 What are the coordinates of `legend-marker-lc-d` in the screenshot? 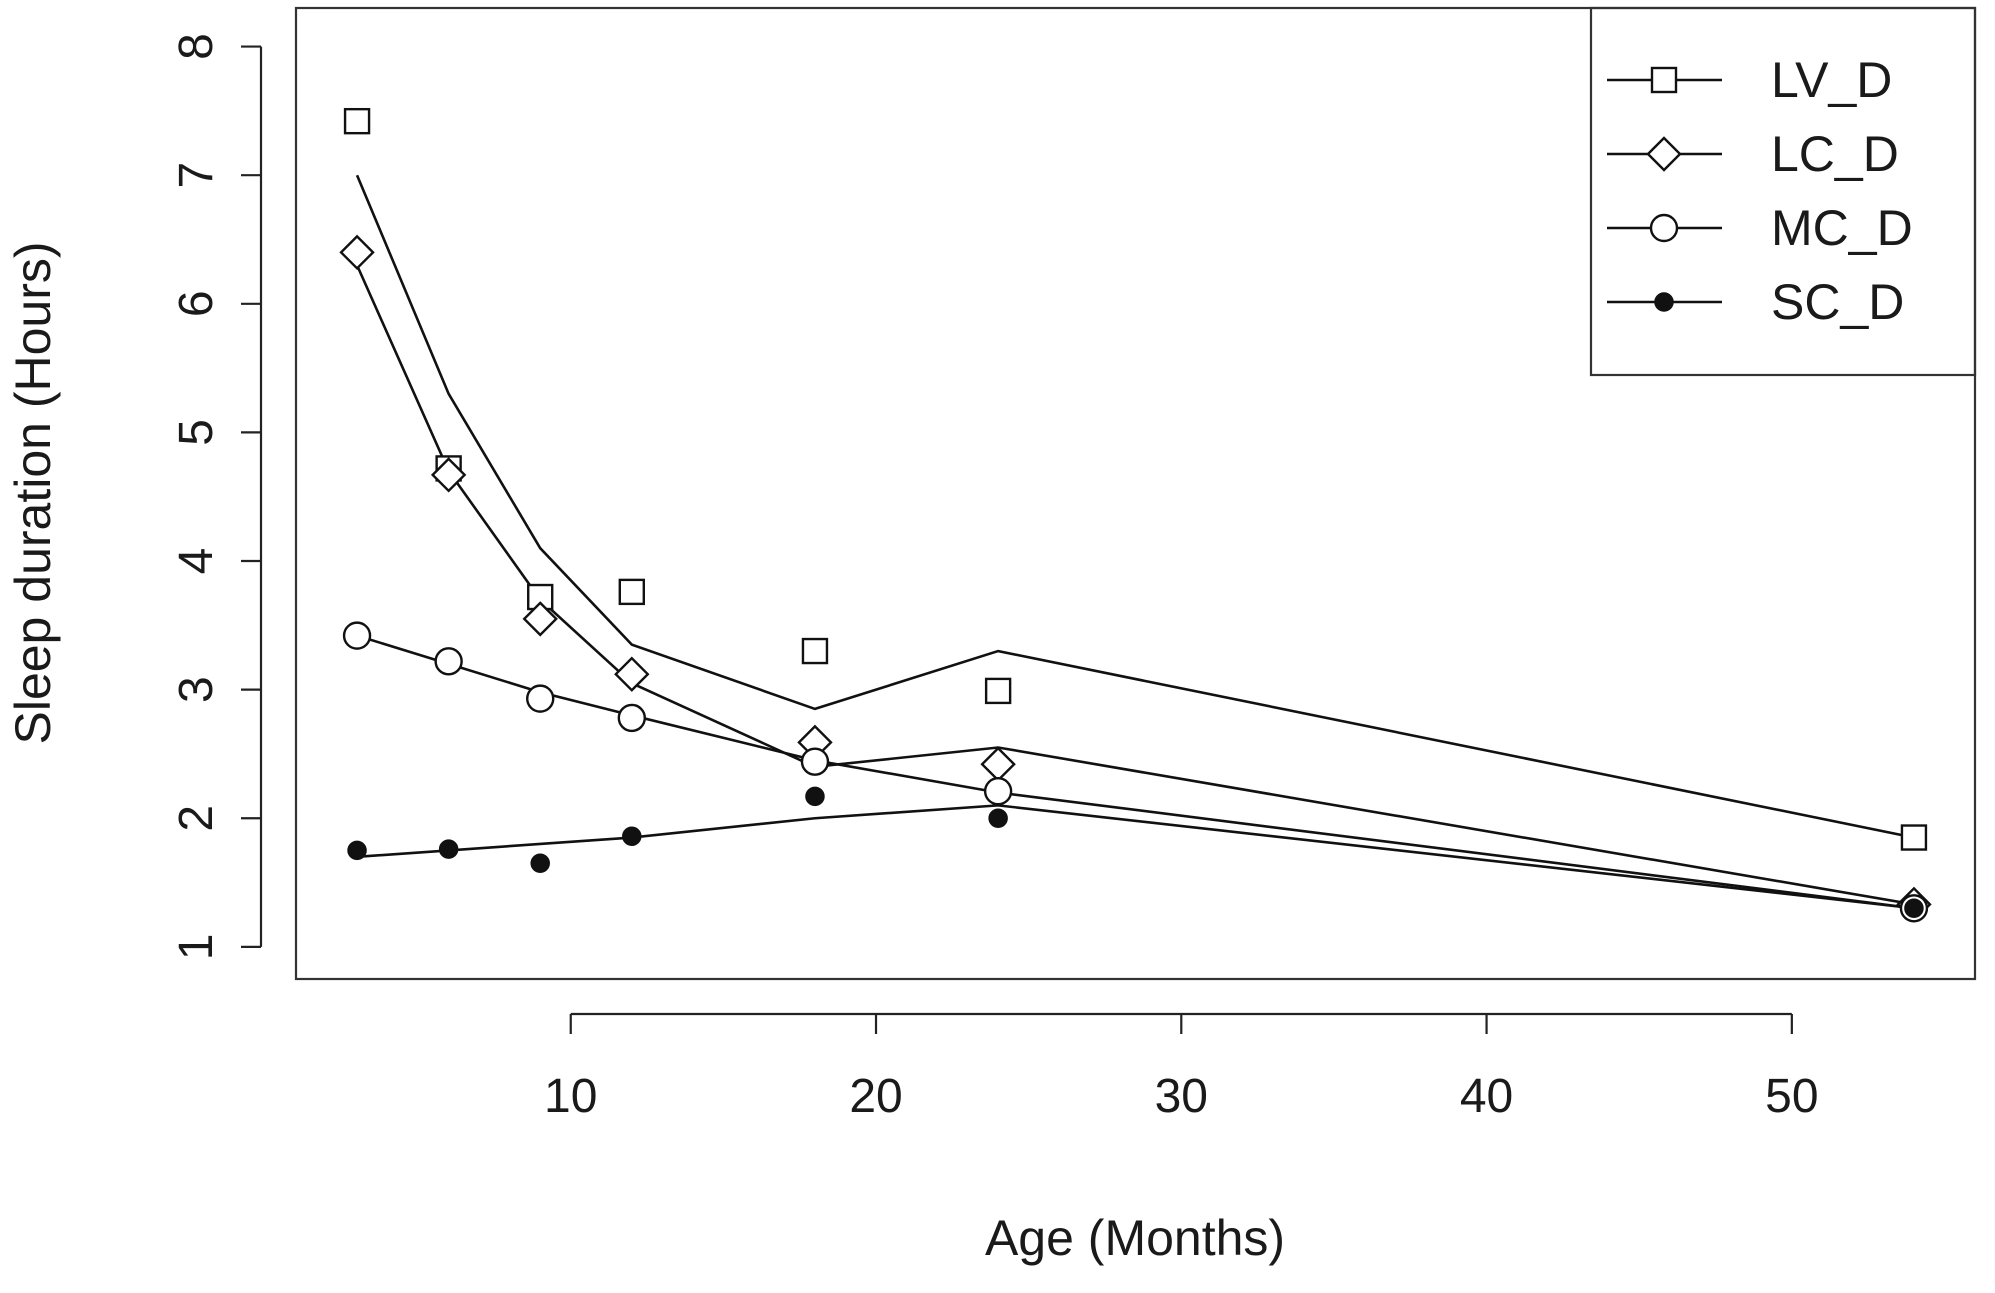 It's located at (1664, 154).